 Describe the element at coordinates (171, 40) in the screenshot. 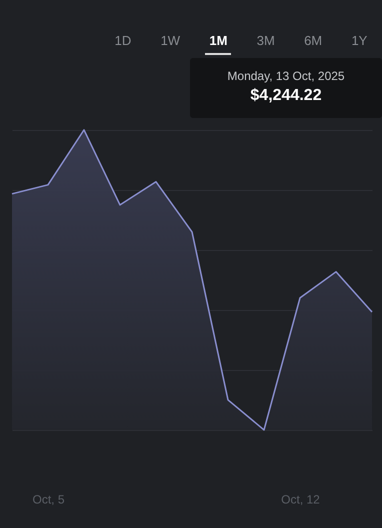

I see `text: 1W` at that location.